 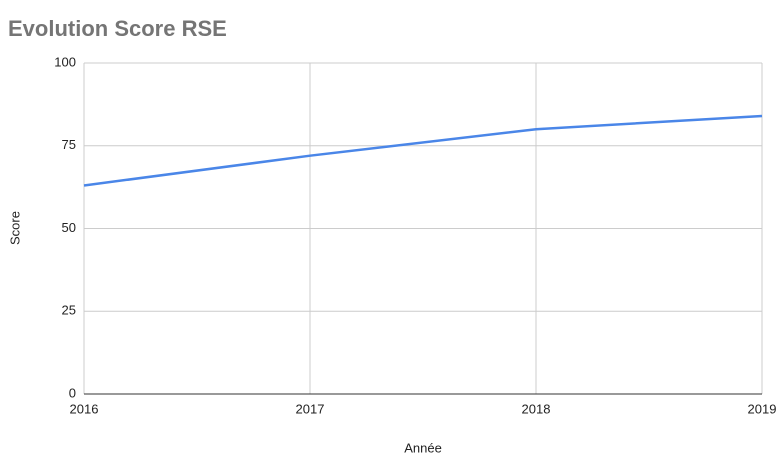 What do you see at coordinates (84, 408) in the screenshot?
I see `x-tick-label: 2016` at bounding box center [84, 408].